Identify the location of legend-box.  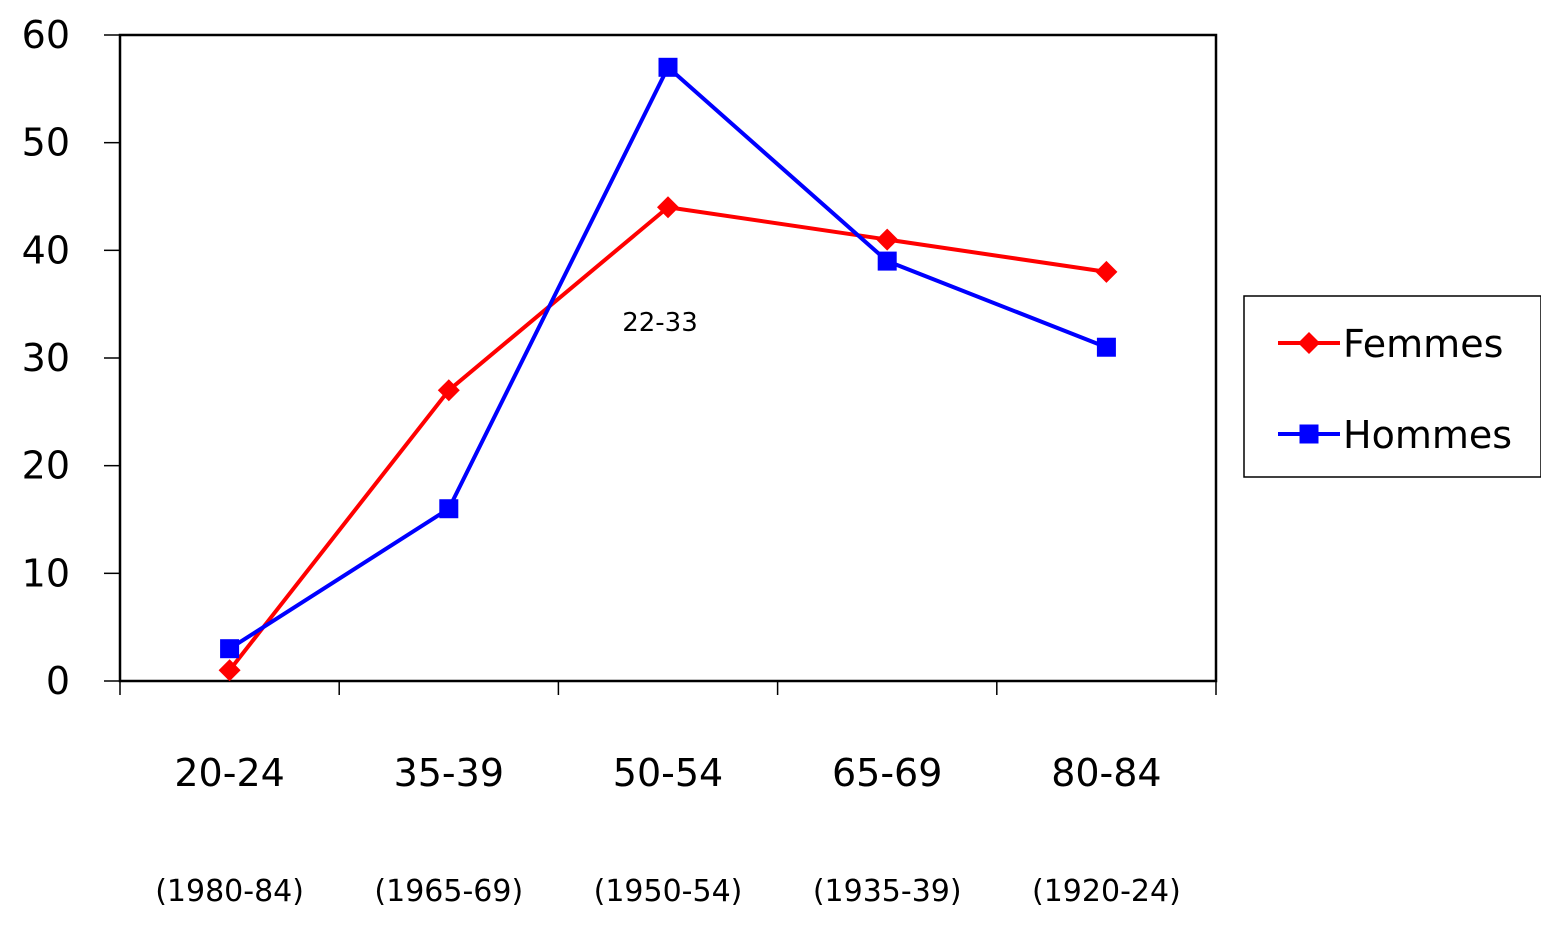
(1392, 386).